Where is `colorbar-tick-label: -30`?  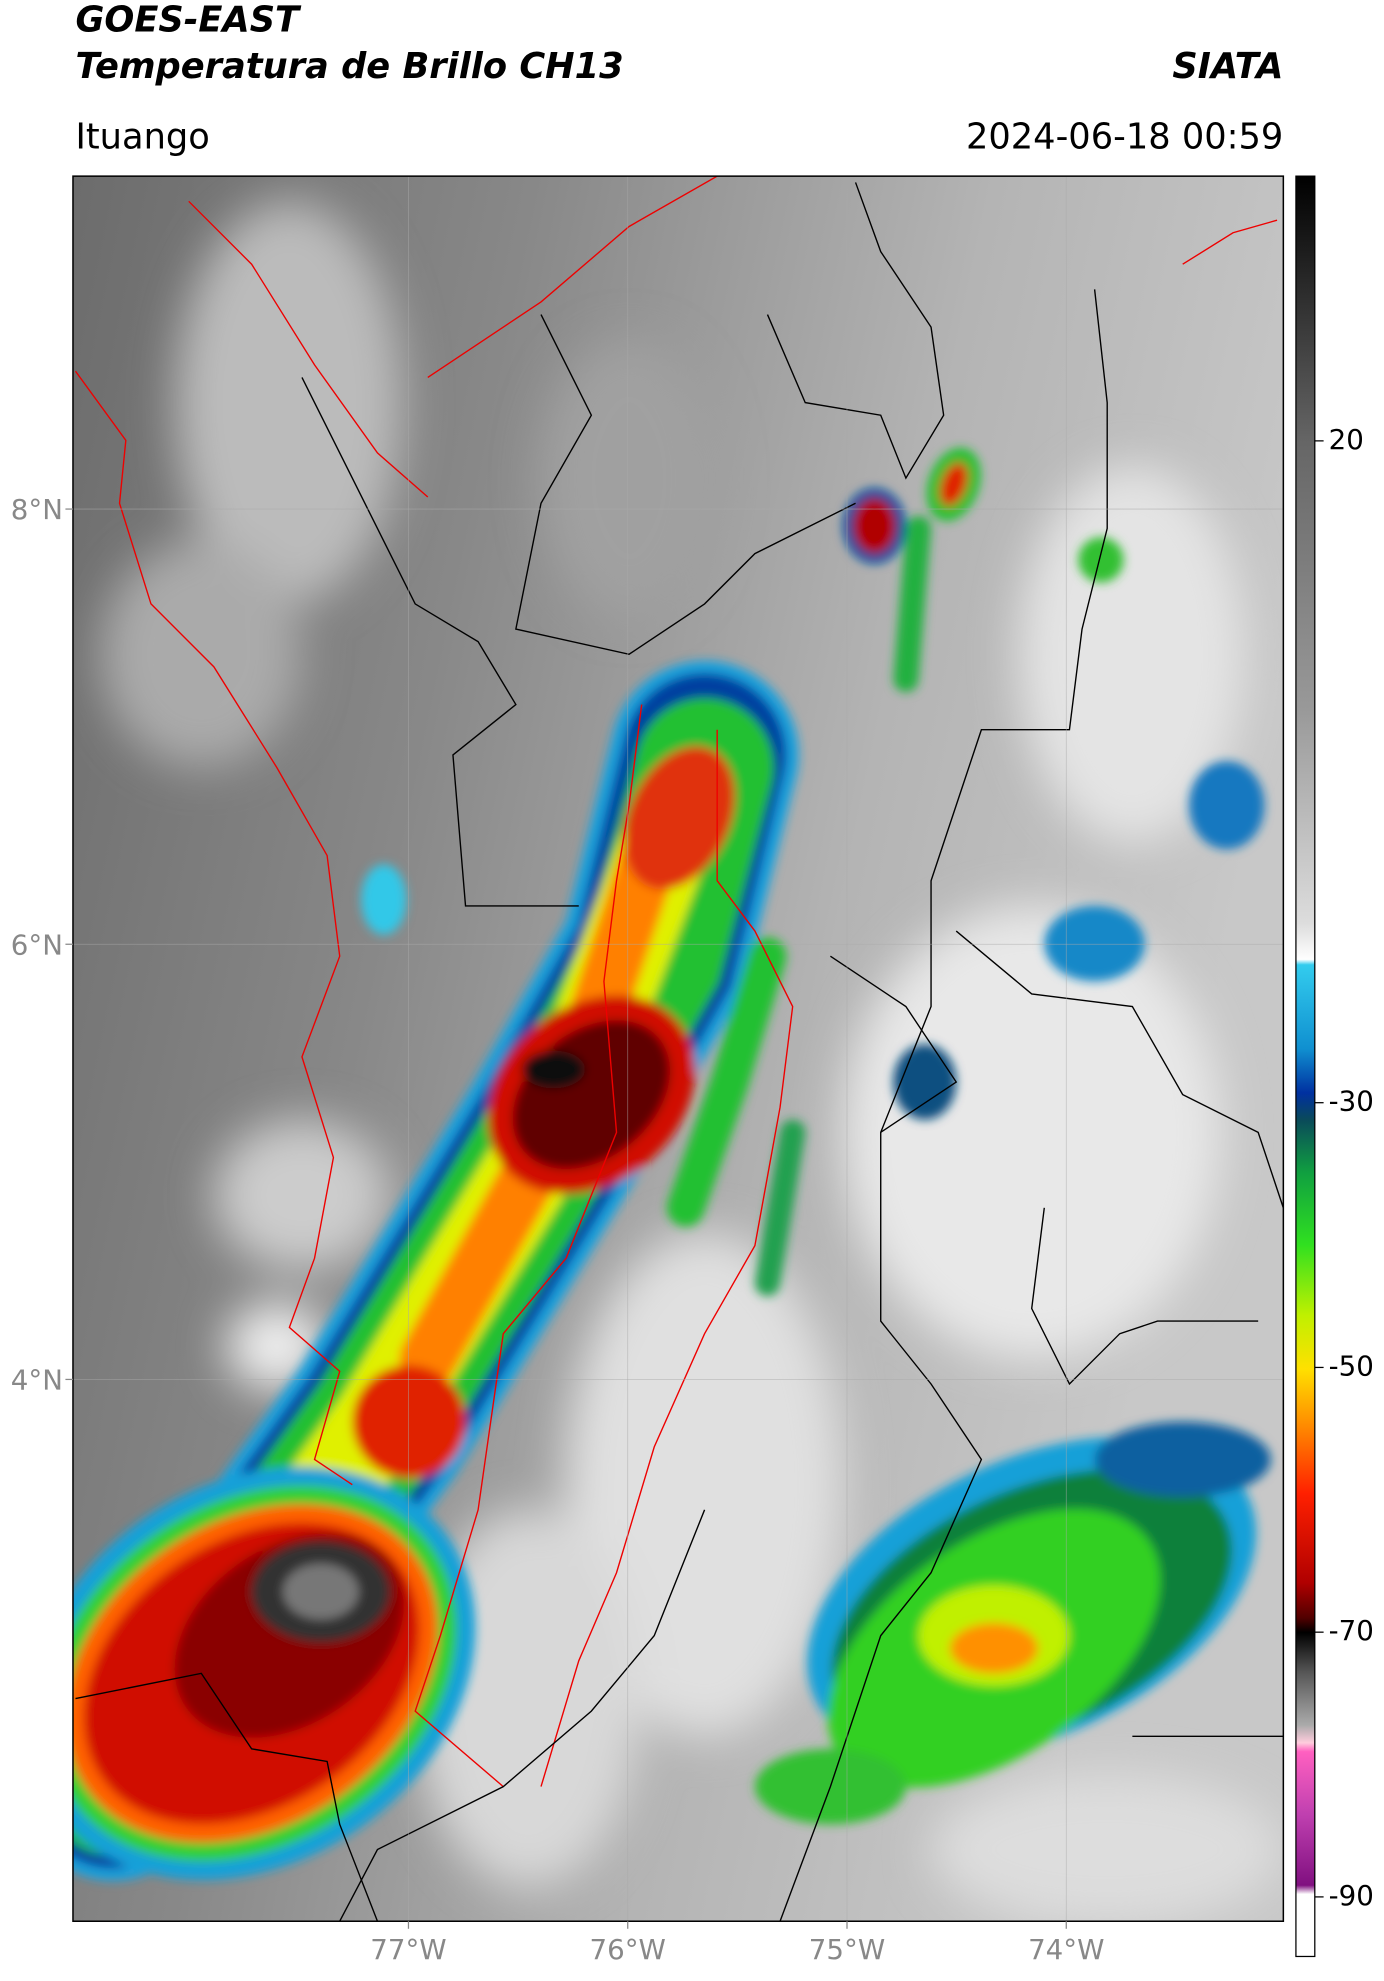
colorbar-tick-label: -30 is located at coordinates (1351, 1101).